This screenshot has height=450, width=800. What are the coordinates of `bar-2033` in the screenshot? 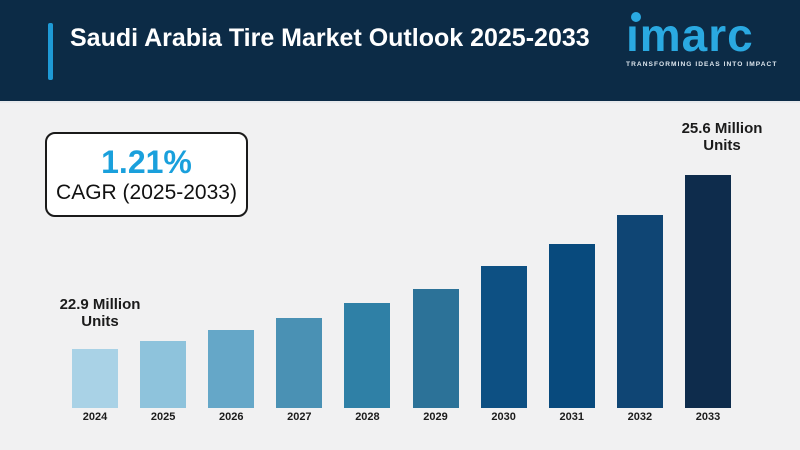 It's located at (707, 291).